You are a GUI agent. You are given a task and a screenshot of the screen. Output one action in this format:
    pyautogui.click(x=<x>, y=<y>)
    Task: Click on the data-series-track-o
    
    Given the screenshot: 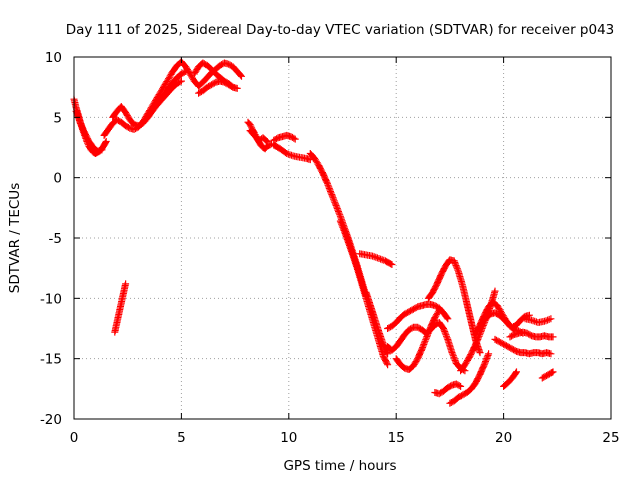 What is the action you would take?
    pyautogui.click(x=377, y=323)
    